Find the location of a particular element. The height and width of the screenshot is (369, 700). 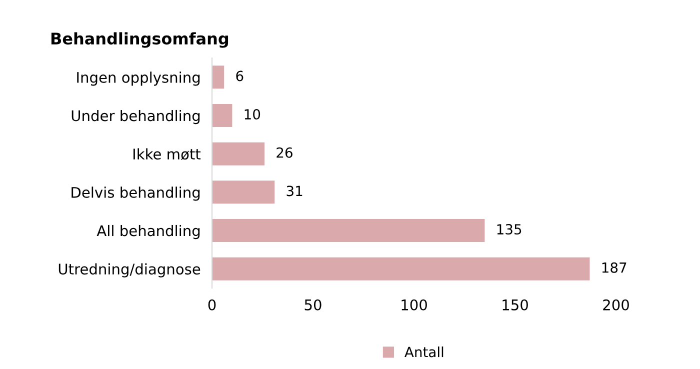

legend-label: Antall is located at coordinates (424, 352).